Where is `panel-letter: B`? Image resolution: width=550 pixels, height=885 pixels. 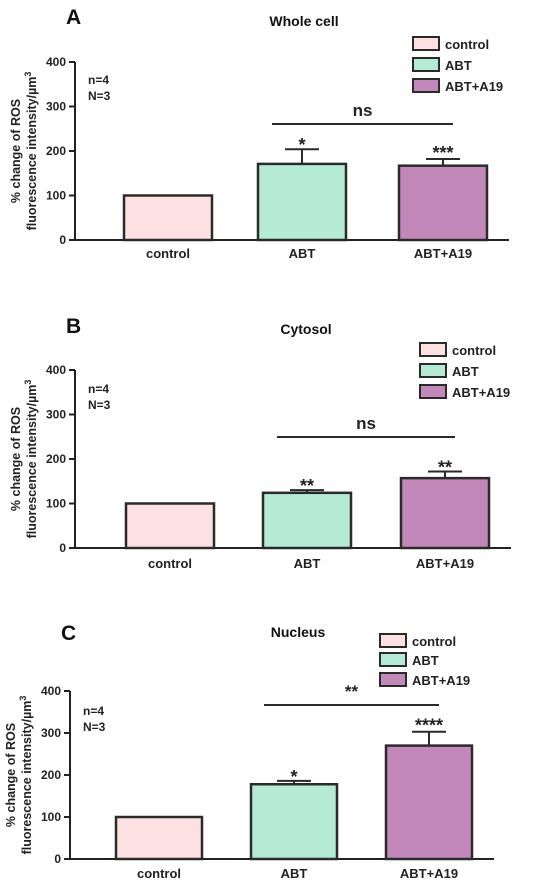 panel-letter: B is located at coordinates (73, 326).